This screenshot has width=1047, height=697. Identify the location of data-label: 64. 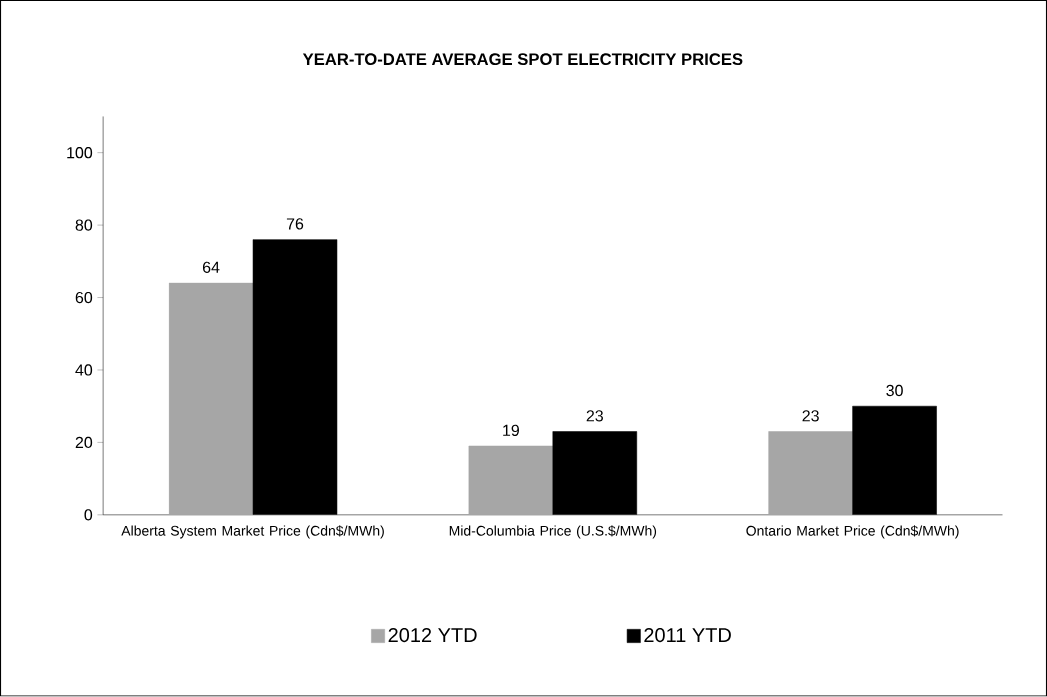
(211, 267).